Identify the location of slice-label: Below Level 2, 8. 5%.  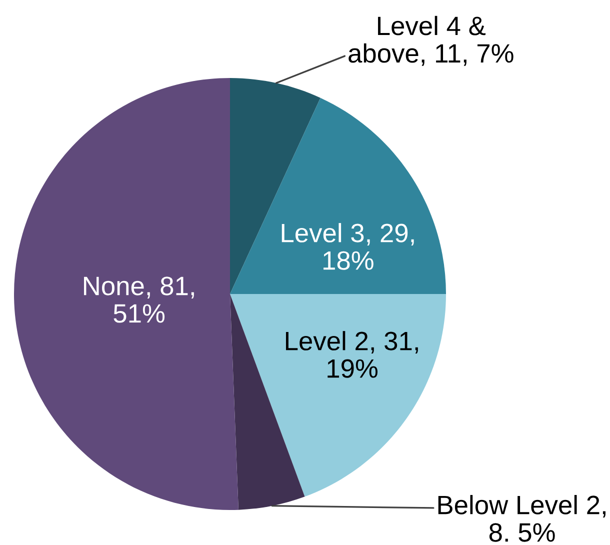
(522, 518).